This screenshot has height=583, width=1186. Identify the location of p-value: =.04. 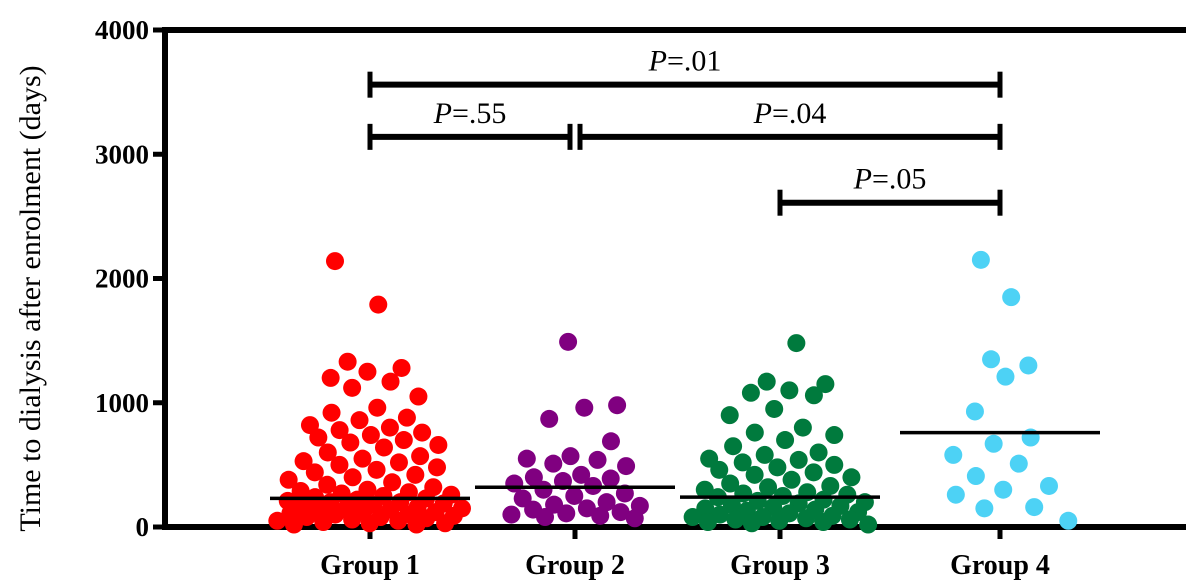
(799, 113).